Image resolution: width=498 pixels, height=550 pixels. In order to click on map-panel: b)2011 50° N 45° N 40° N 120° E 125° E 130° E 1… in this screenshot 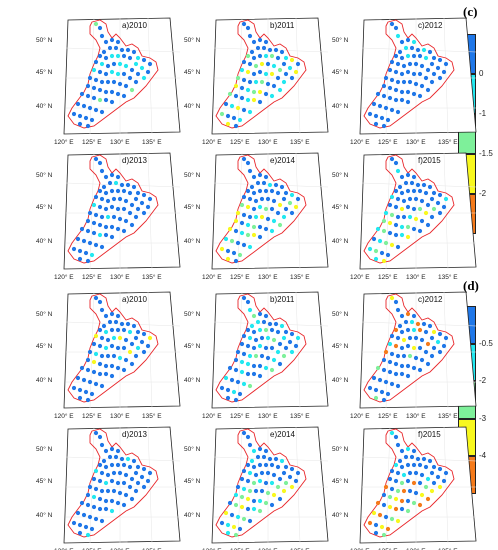, I will do `click(258, 350)`.